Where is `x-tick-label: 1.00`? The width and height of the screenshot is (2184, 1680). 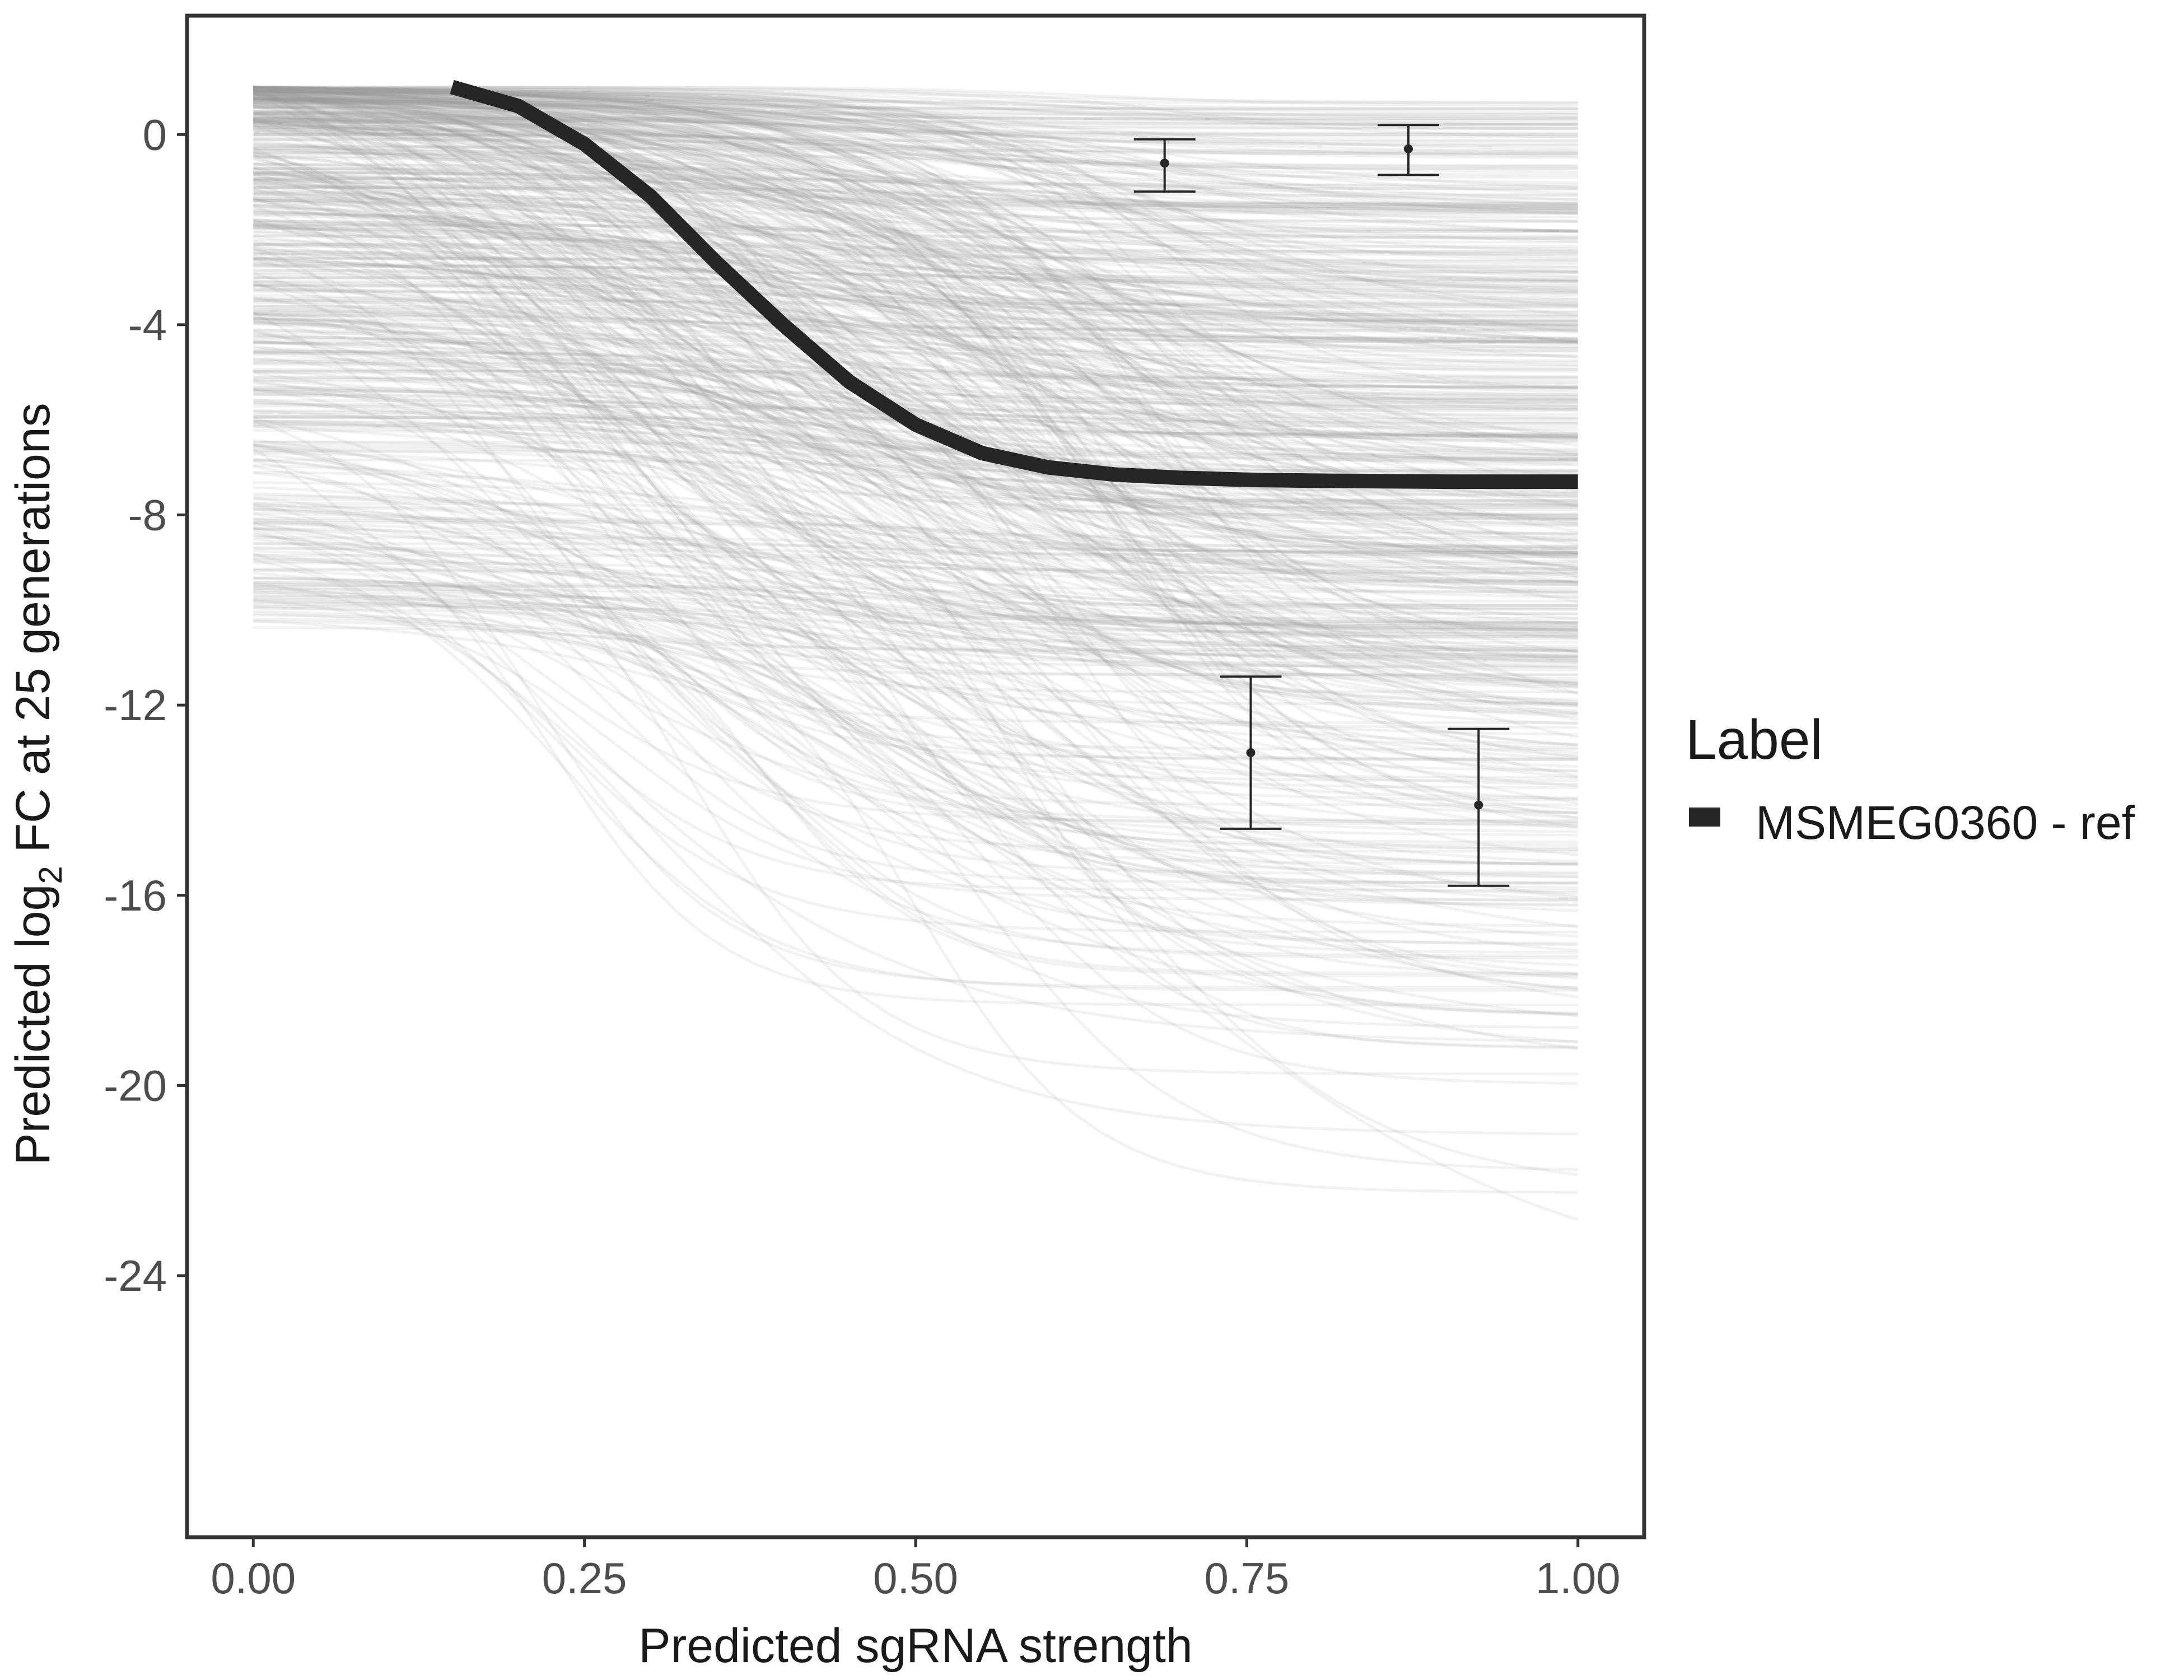 x-tick-label: 1.00 is located at coordinates (1579, 1578).